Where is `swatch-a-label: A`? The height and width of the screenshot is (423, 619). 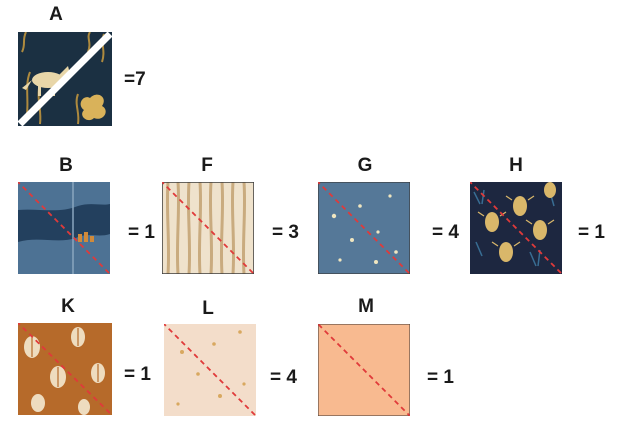 swatch-a-label: A is located at coordinates (56, 14).